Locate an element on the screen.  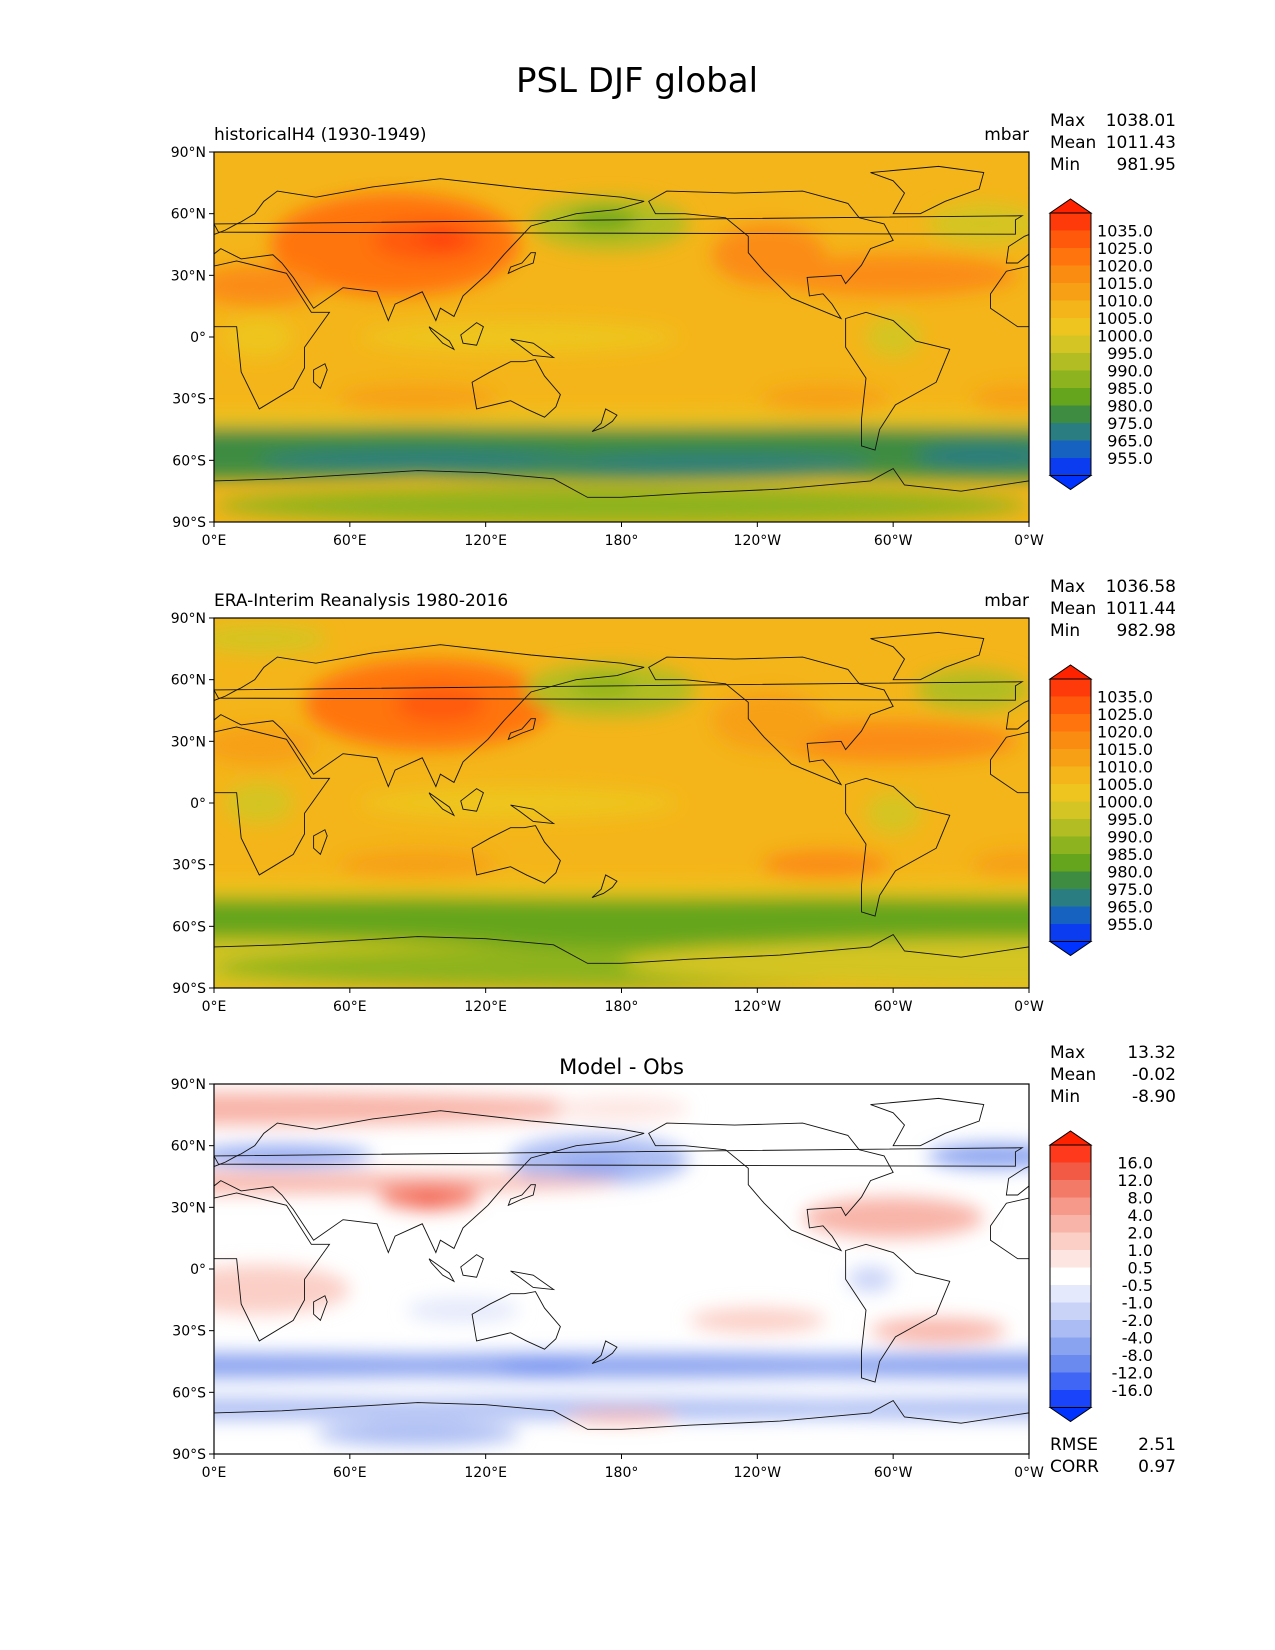
coastline-australia is located at coordinates (516, 388).